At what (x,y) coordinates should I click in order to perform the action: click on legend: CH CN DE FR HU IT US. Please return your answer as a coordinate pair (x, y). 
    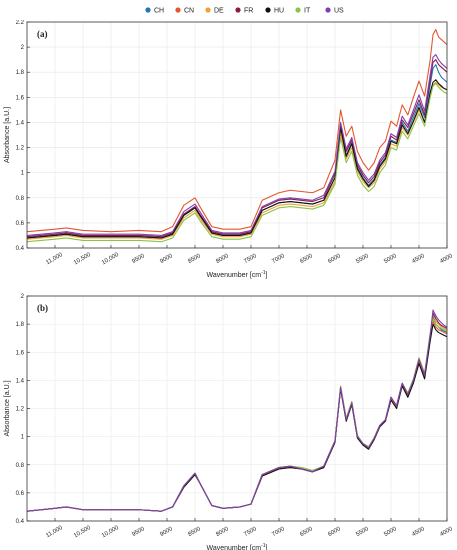
    Looking at the image, I should click on (244, 11).